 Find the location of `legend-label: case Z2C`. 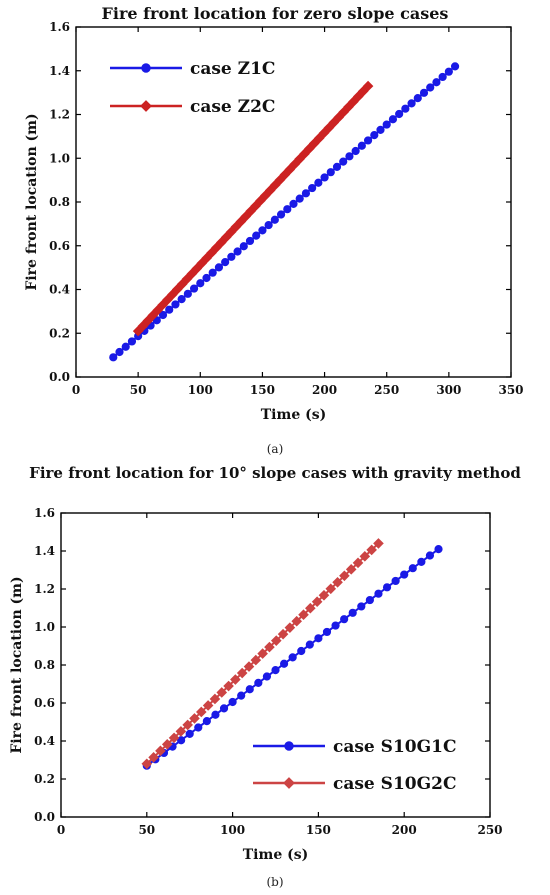

legend-label: case Z2C is located at coordinates (232, 107).